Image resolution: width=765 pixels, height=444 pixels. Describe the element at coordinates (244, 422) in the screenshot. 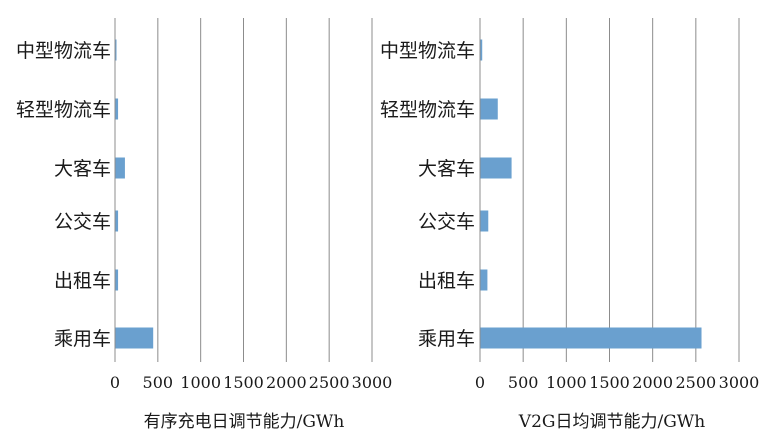

I see `x-axis-label: 有序充电日调节能力/GWh` at that location.